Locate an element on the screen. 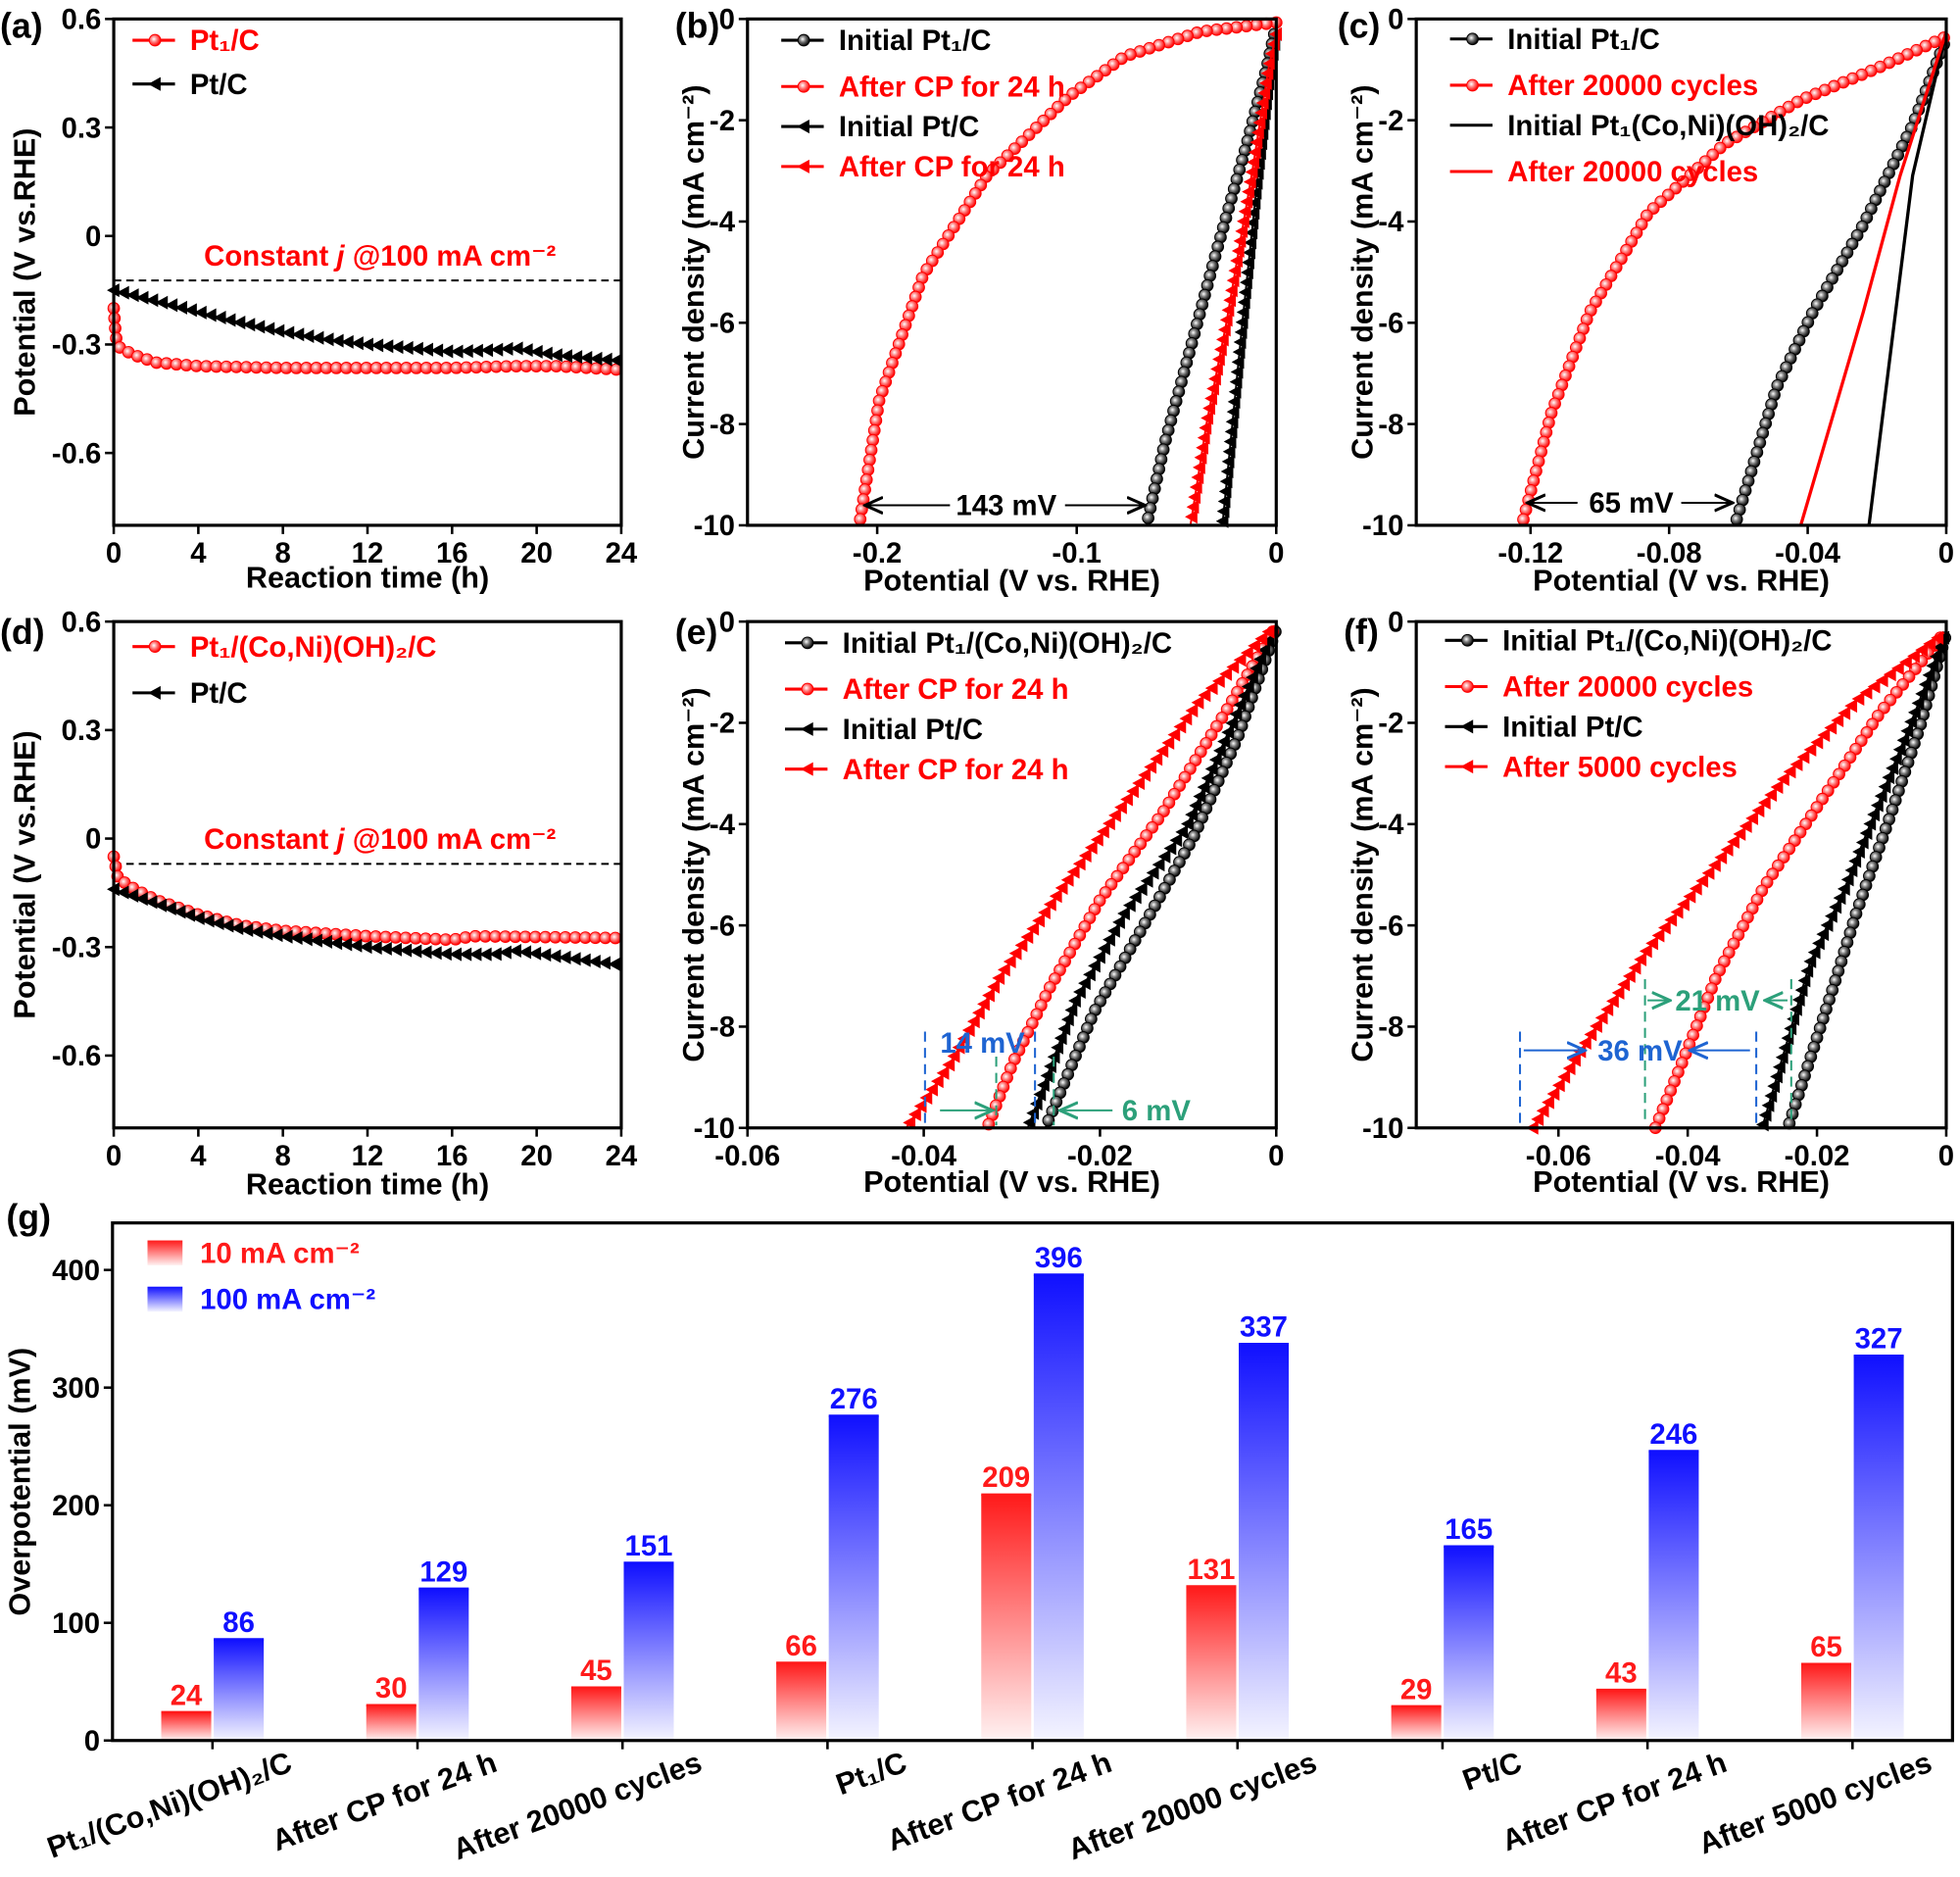  constant-current-annotation: Constant j @100 mA cm⁻² is located at coordinates (380, 256).